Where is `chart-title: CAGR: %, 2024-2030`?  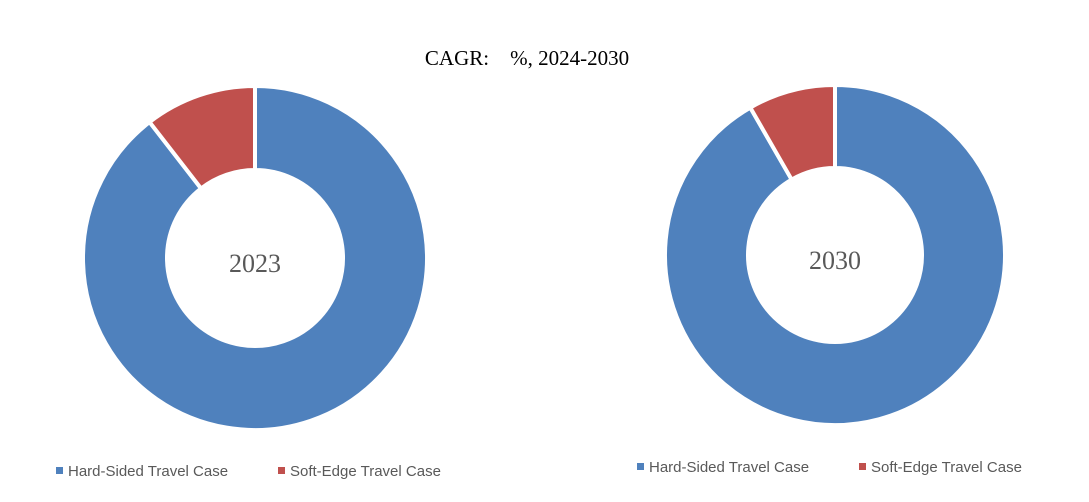 chart-title: CAGR: %, 2024-2030 is located at coordinates (527, 58).